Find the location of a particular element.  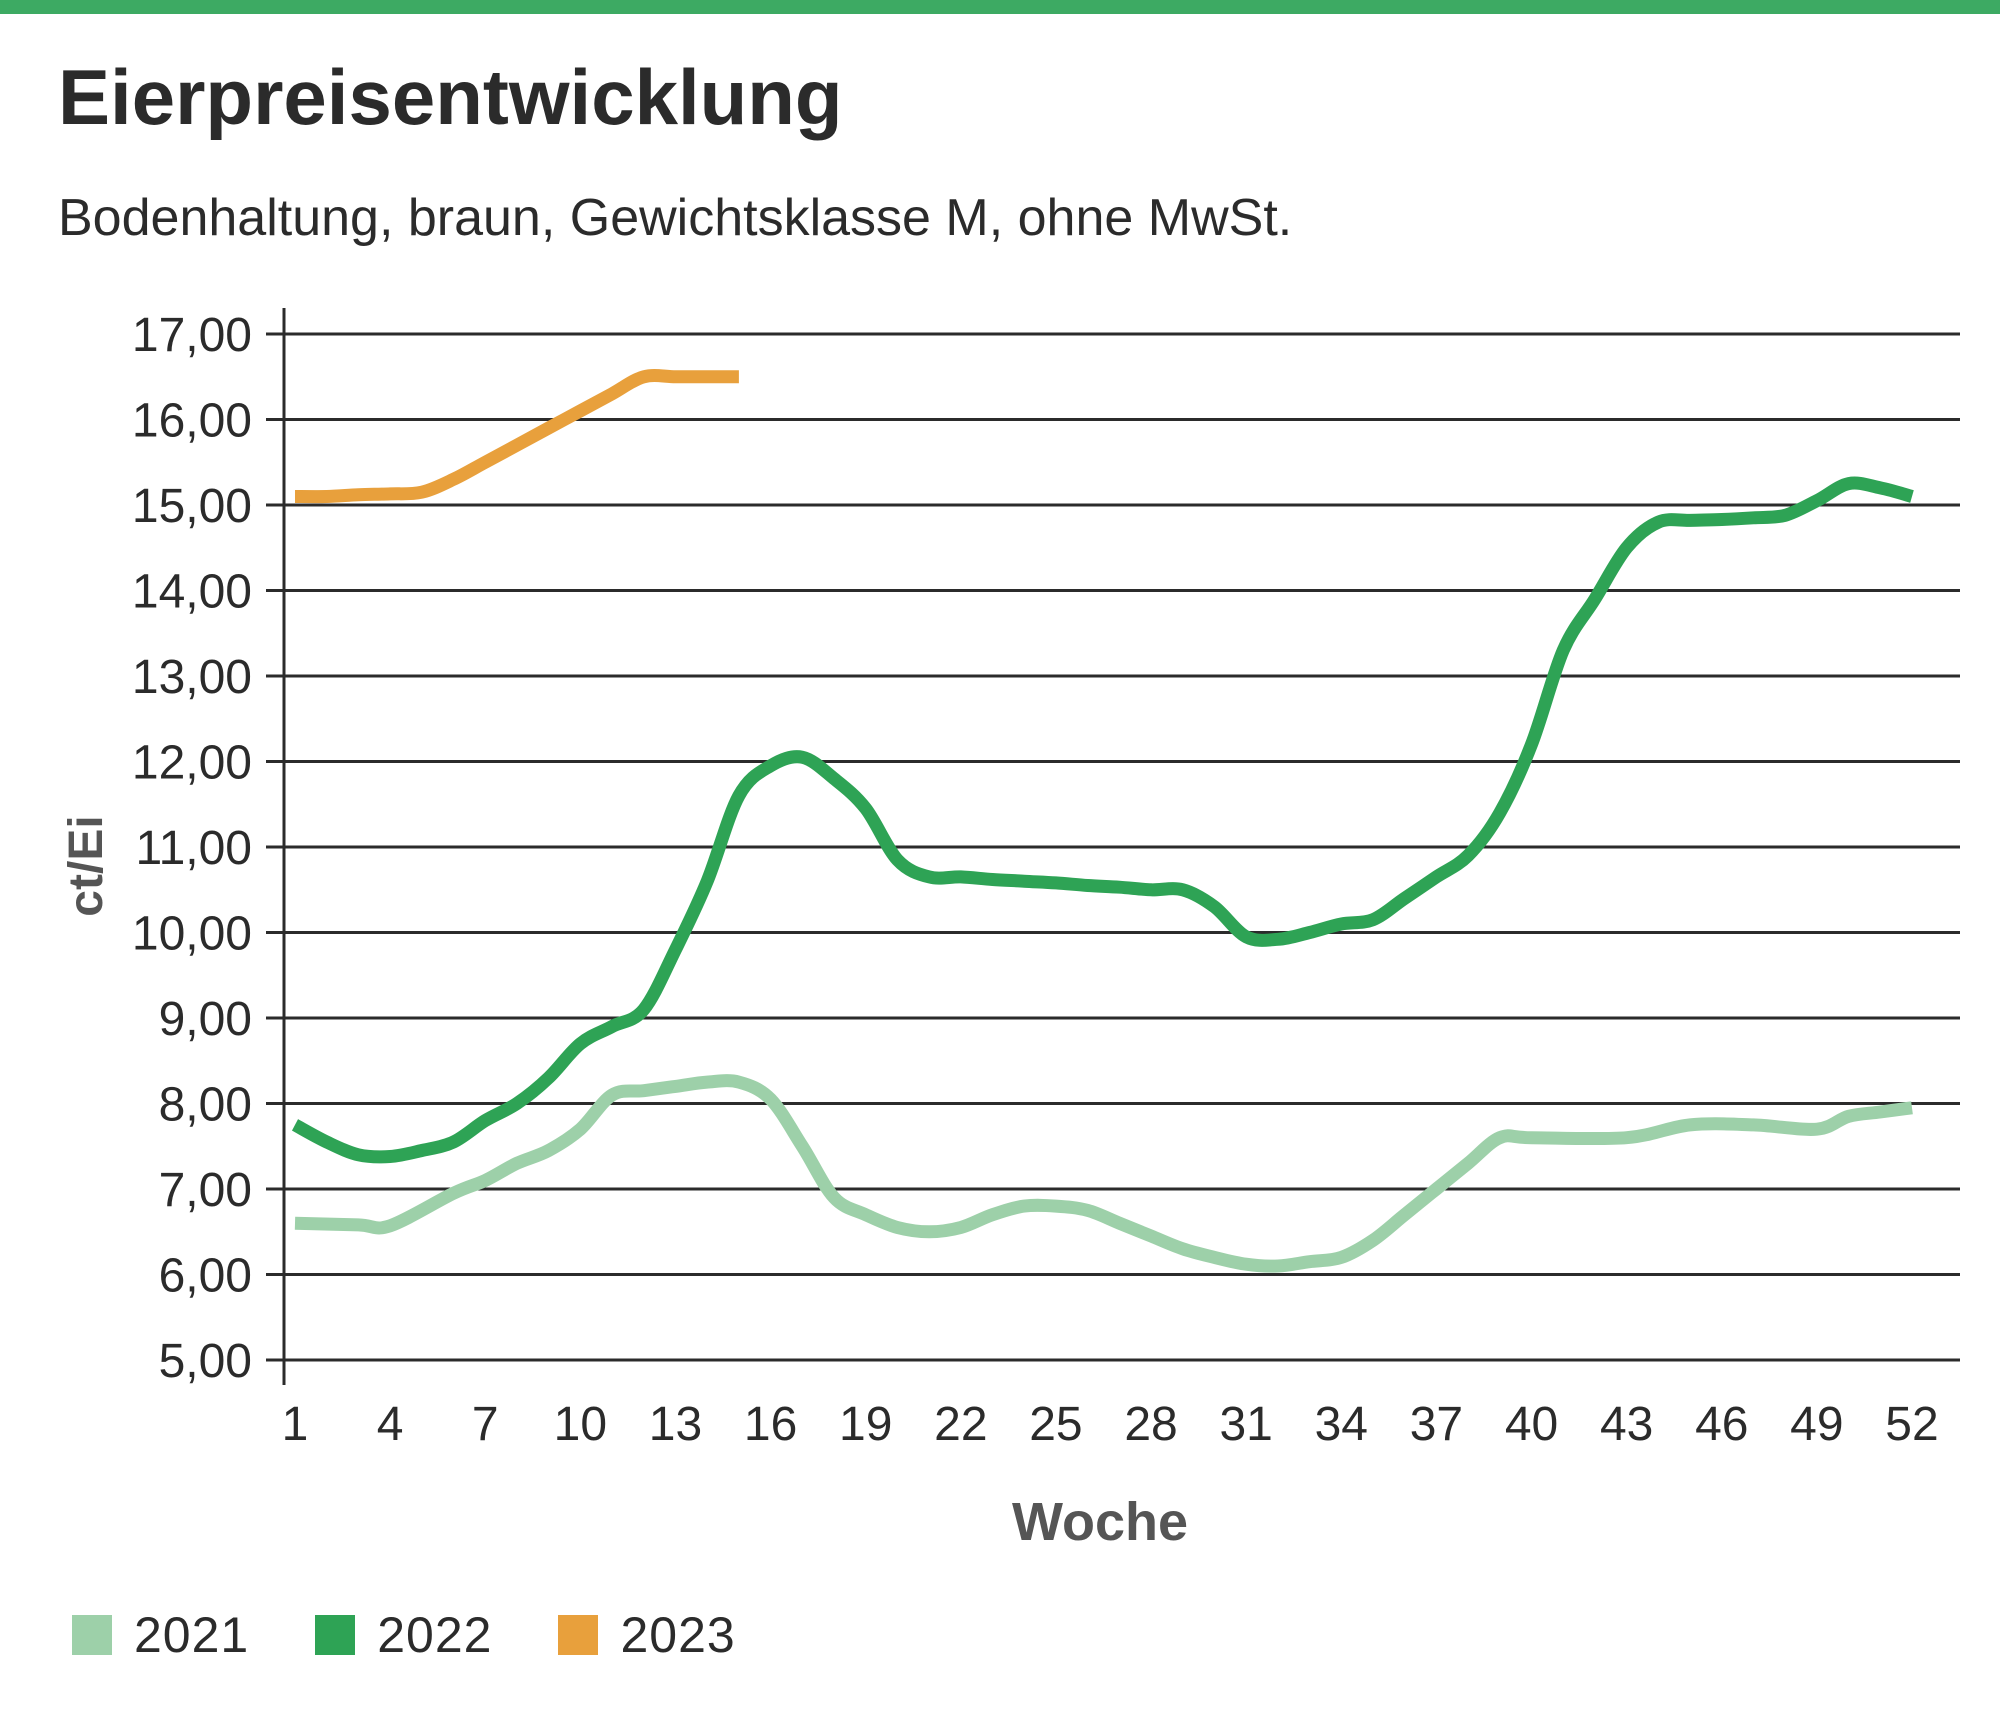

x-tick-label: 49 is located at coordinates (1816, 1424).